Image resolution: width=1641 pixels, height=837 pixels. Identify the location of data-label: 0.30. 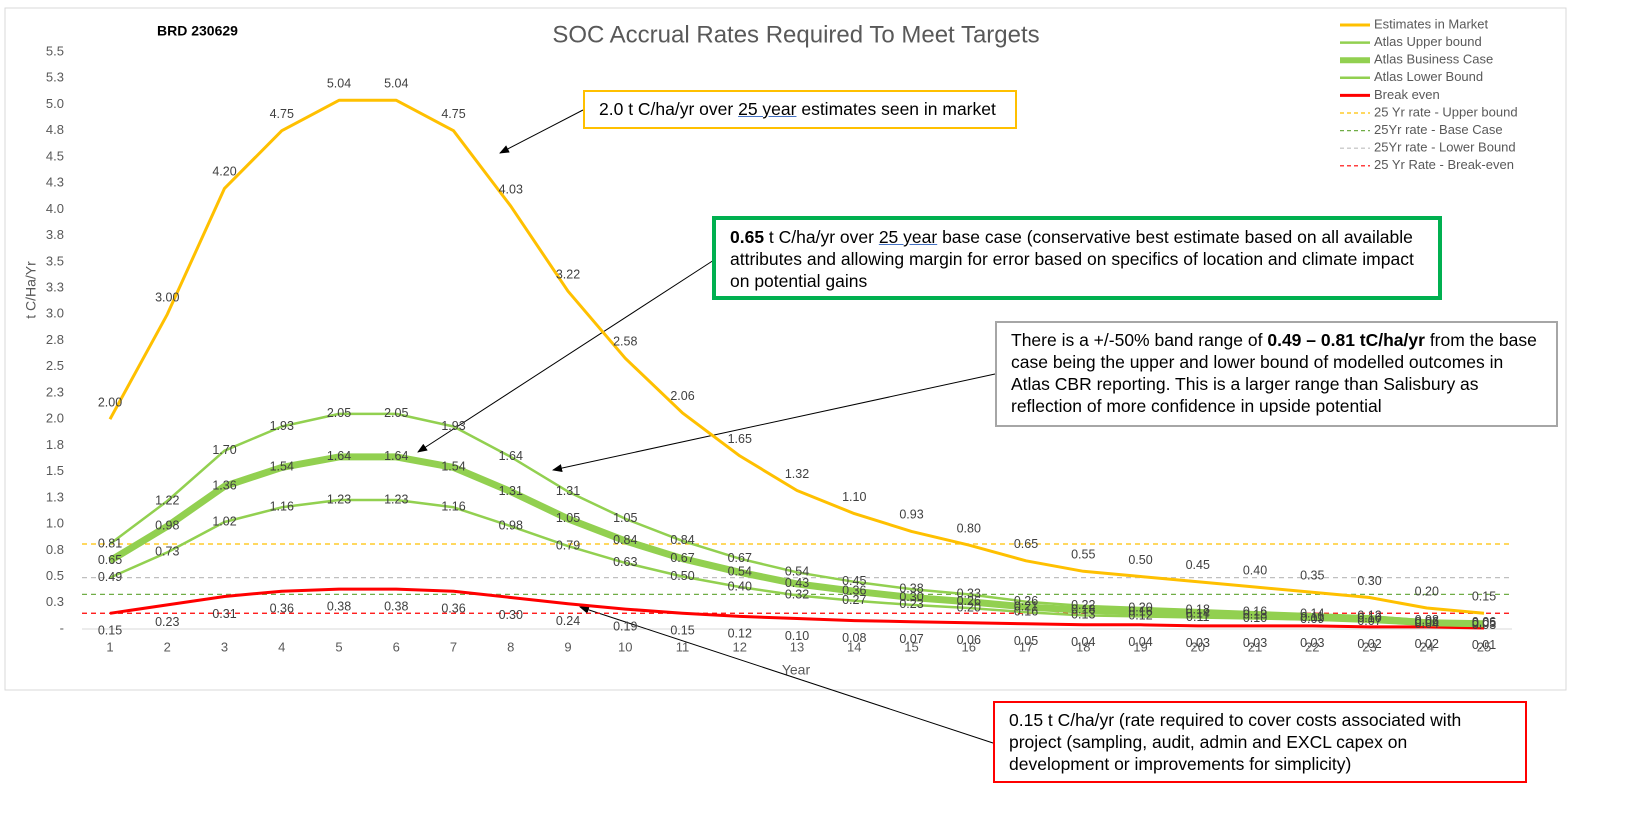
(511, 615).